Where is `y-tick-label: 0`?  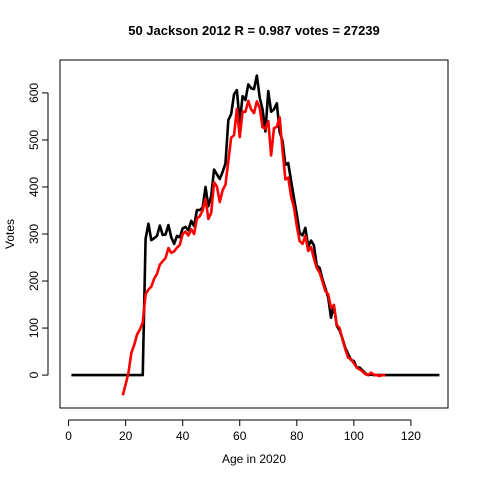 y-tick-label: 0 is located at coordinates (34, 374).